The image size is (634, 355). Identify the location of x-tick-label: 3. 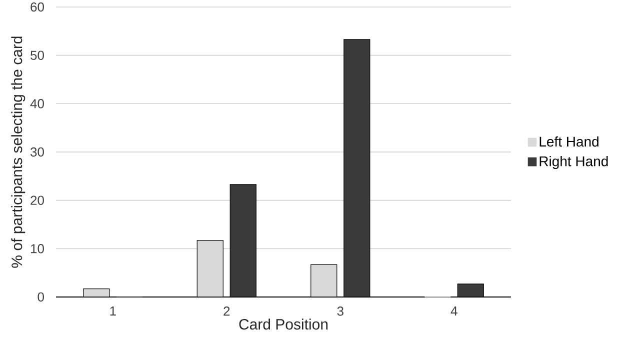
(340, 311).